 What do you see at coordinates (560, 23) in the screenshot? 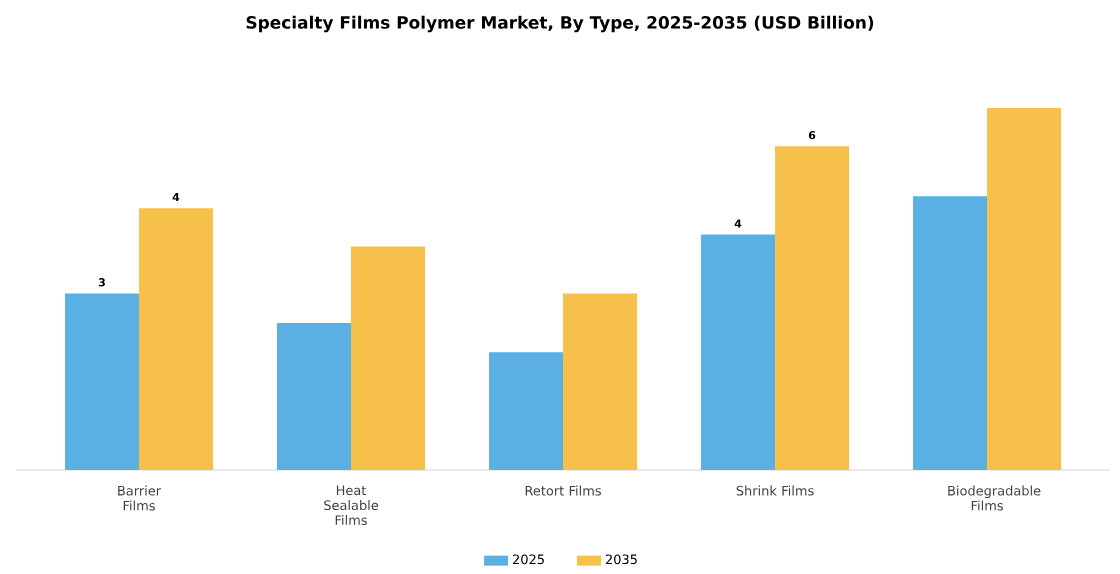
I see `chart-title: Specialty Films Polymer Market, By Type, 2025-2035 (USD Billion)` at bounding box center [560, 23].